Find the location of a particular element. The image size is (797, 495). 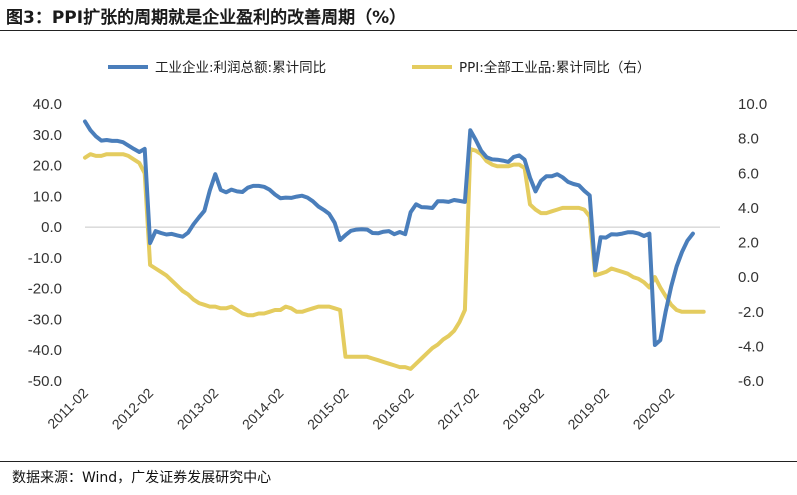

x-tick-label: 2012-02 is located at coordinates (133, 409).